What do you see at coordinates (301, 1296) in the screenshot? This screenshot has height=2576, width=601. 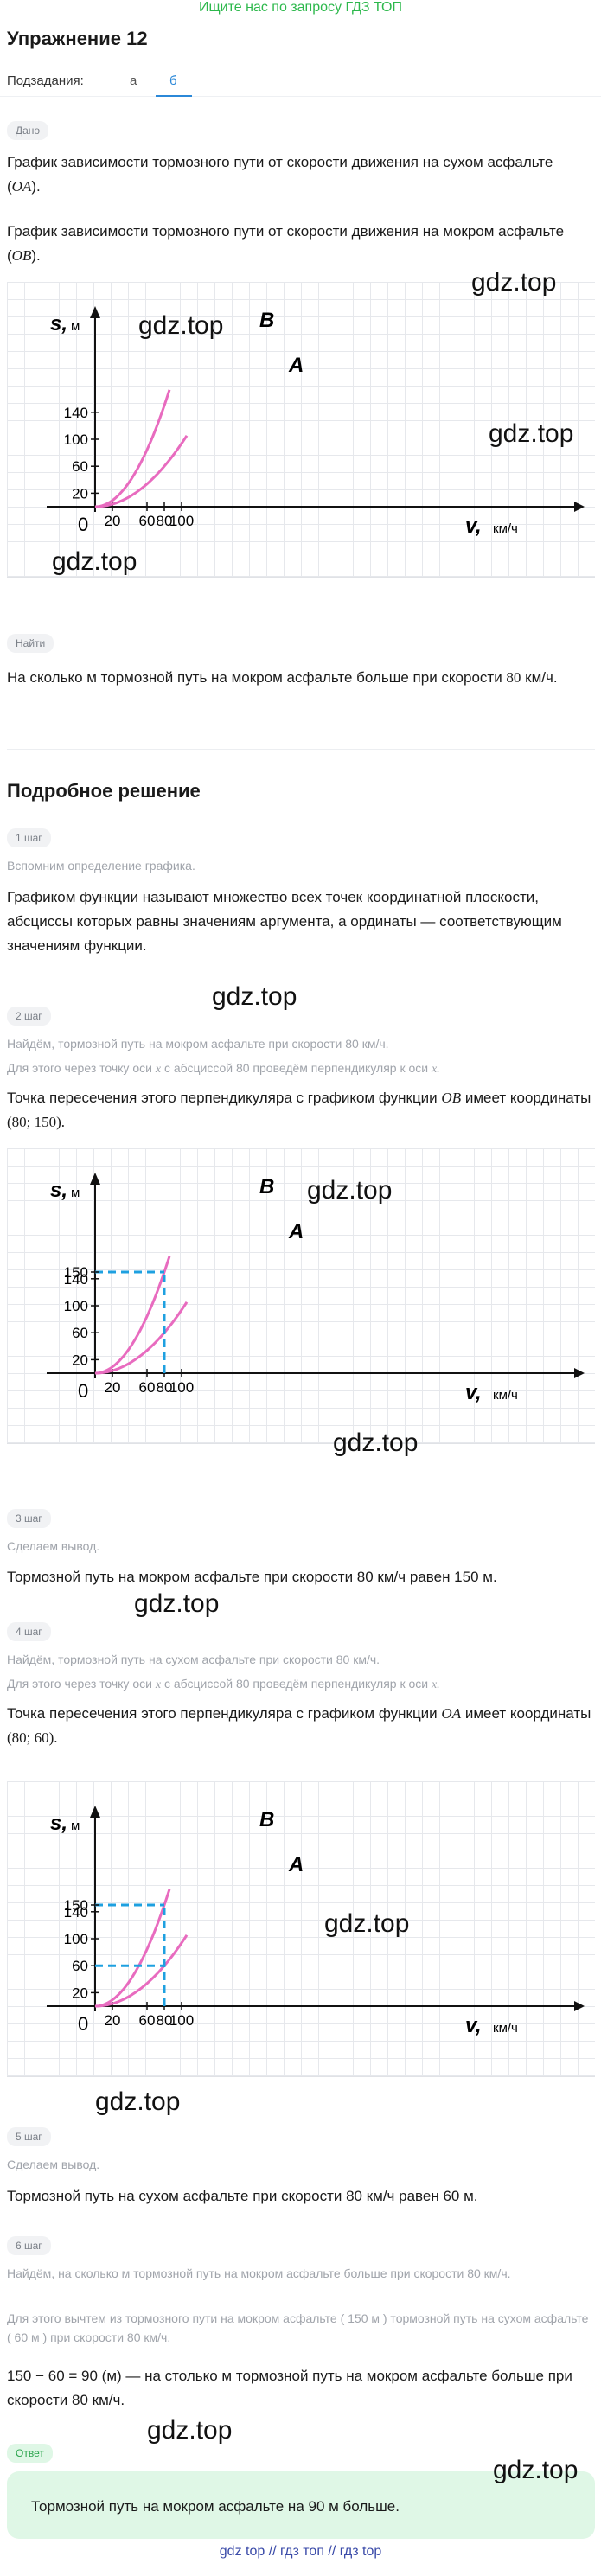 I see `graph-wet-80: 20 60 100 140 20 60 80 100 0 s, м v, км/ч B A 150` at bounding box center [301, 1296].